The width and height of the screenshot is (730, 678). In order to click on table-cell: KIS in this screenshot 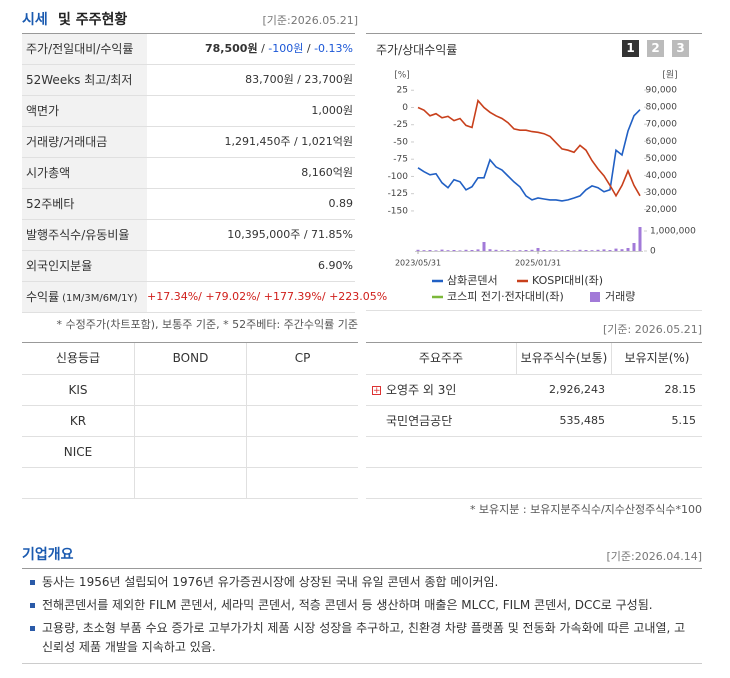, I will do `click(78, 390)`.